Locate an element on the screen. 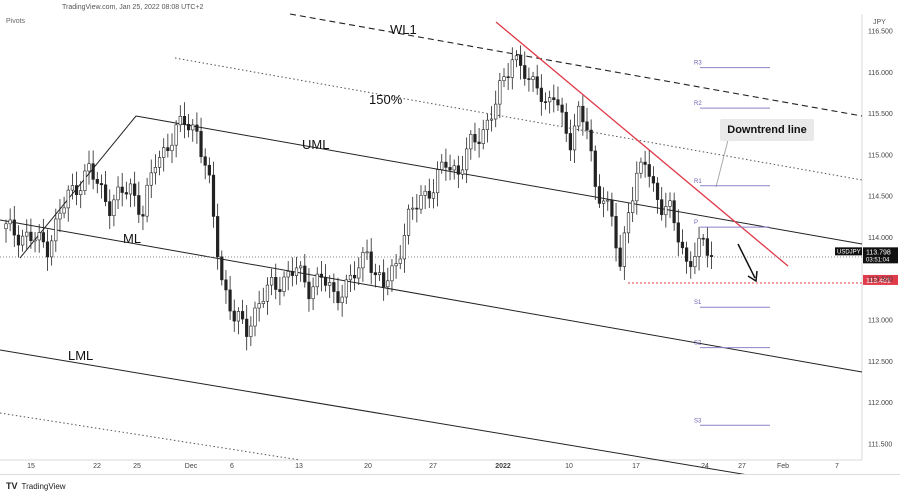  y-tick-label: 113.500 is located at coordinates (880, 279).